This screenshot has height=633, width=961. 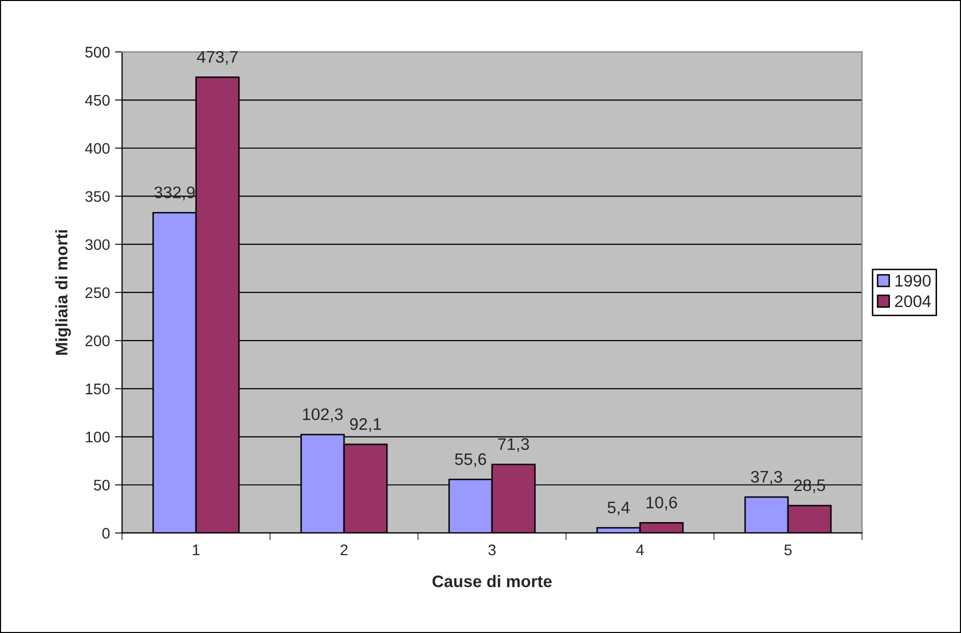 I want to click on y-tick-label: 400, so click(x=97, y=148).